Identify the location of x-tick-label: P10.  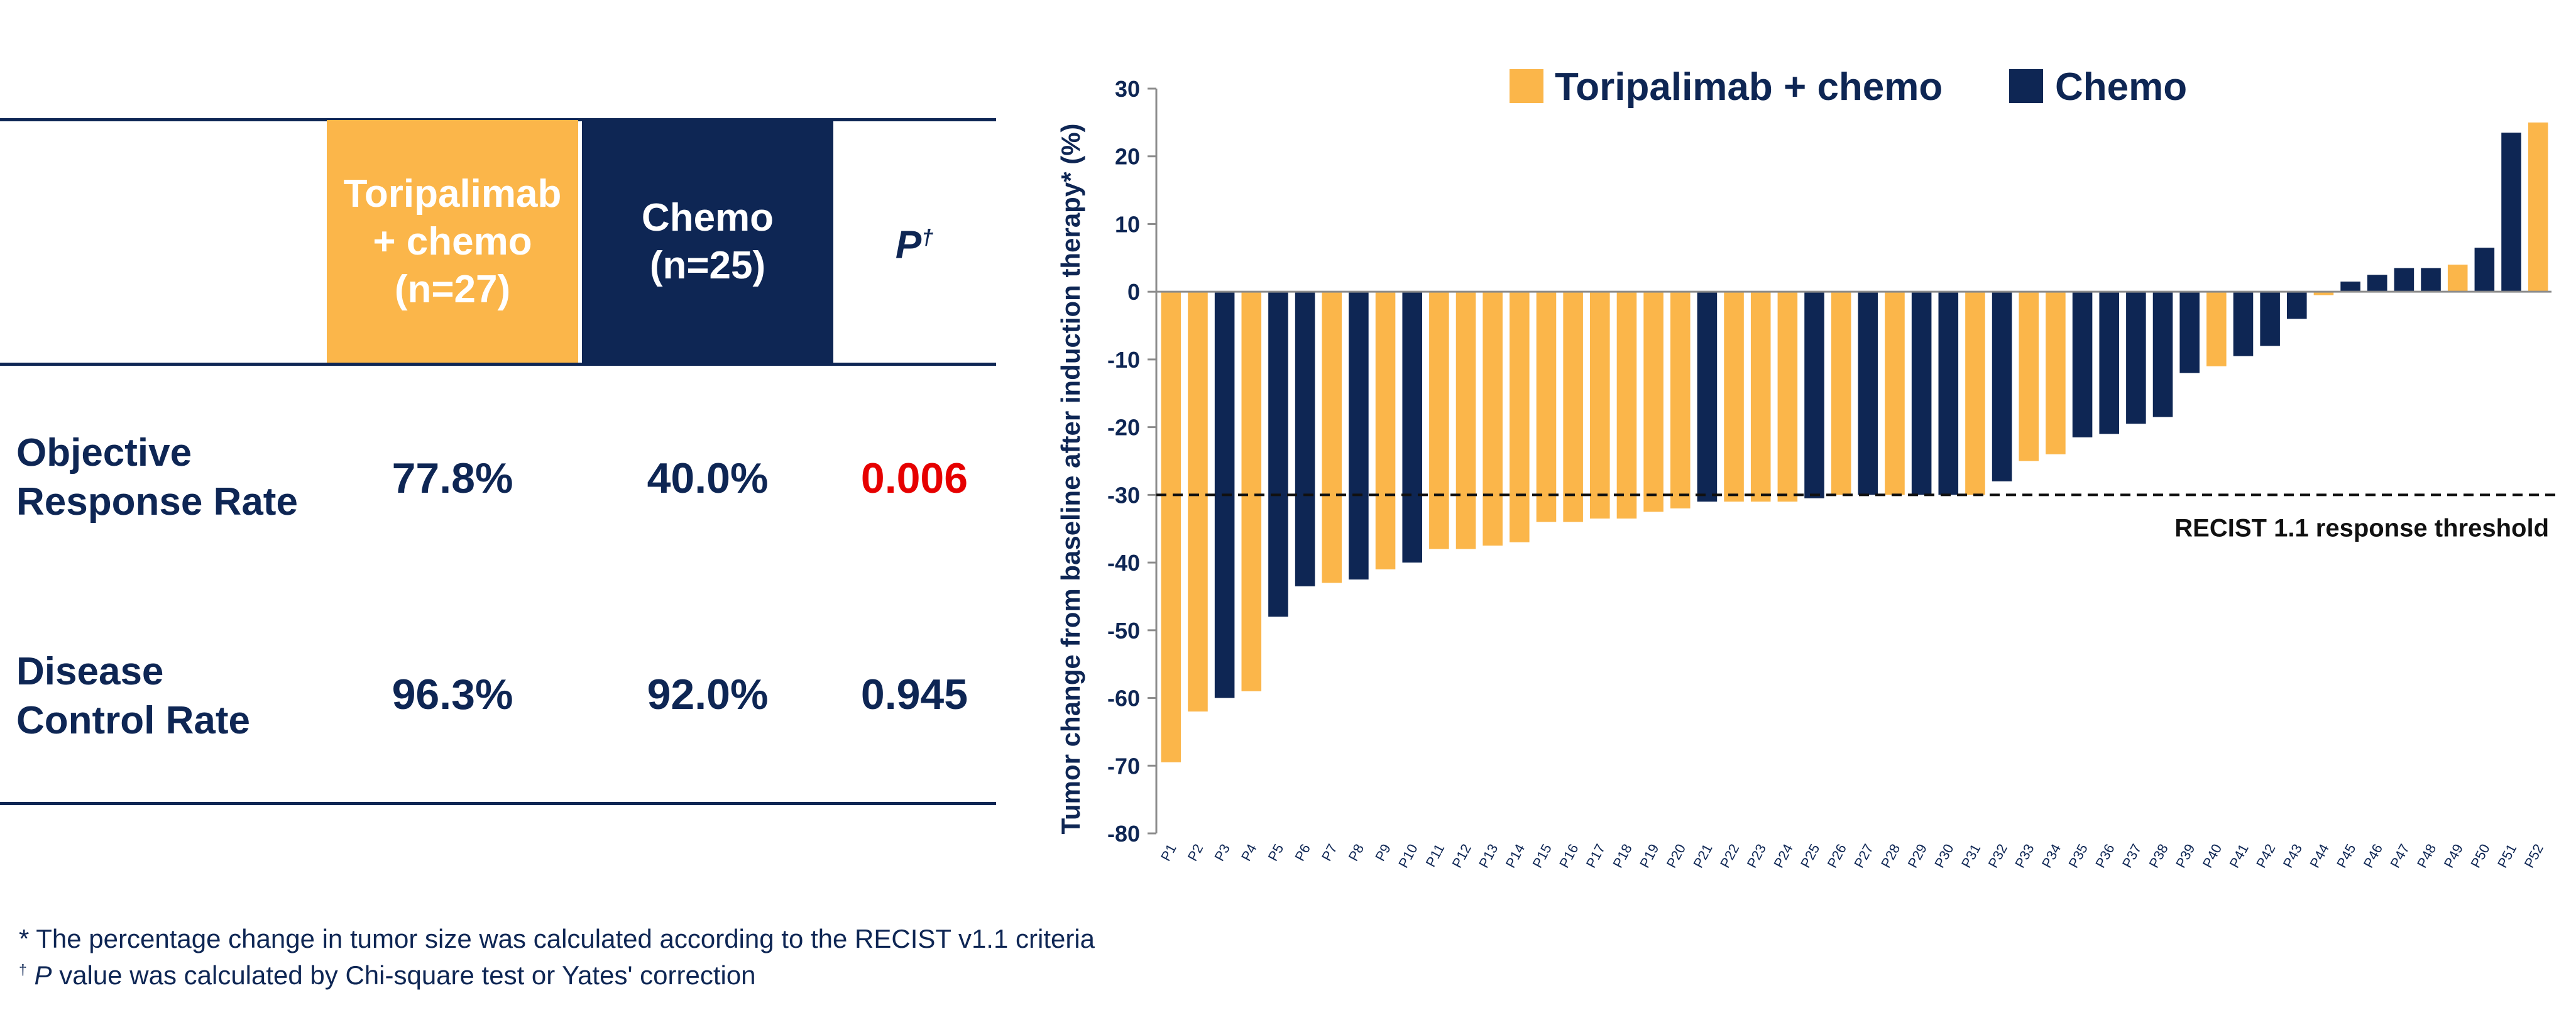
(1407, 856).